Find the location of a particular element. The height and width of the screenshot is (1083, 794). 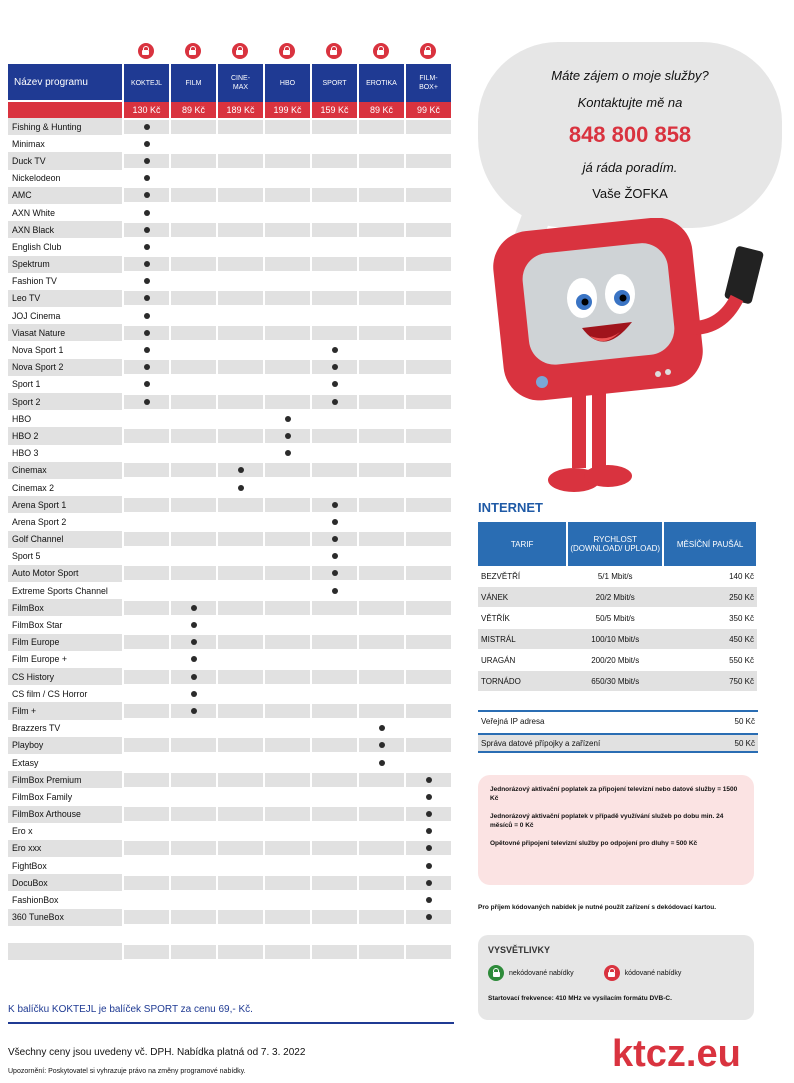

channel-row: HBO is located at coordinates (232, 418).